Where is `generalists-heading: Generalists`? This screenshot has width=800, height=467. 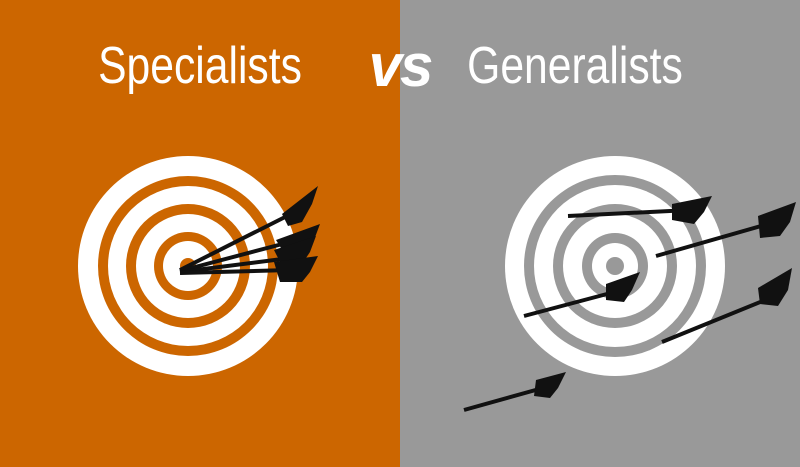
generalists-heading: Generalists is located at coordinates (575, 66).